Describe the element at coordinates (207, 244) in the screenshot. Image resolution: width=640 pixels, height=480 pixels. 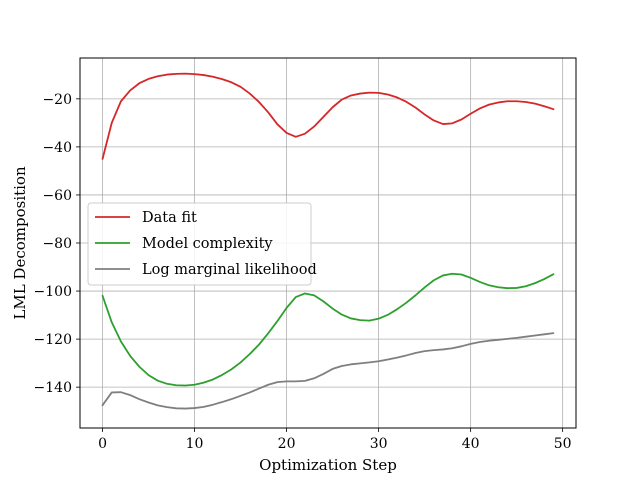
I see `legend-label-model-complexity: Model complexity` at that location.